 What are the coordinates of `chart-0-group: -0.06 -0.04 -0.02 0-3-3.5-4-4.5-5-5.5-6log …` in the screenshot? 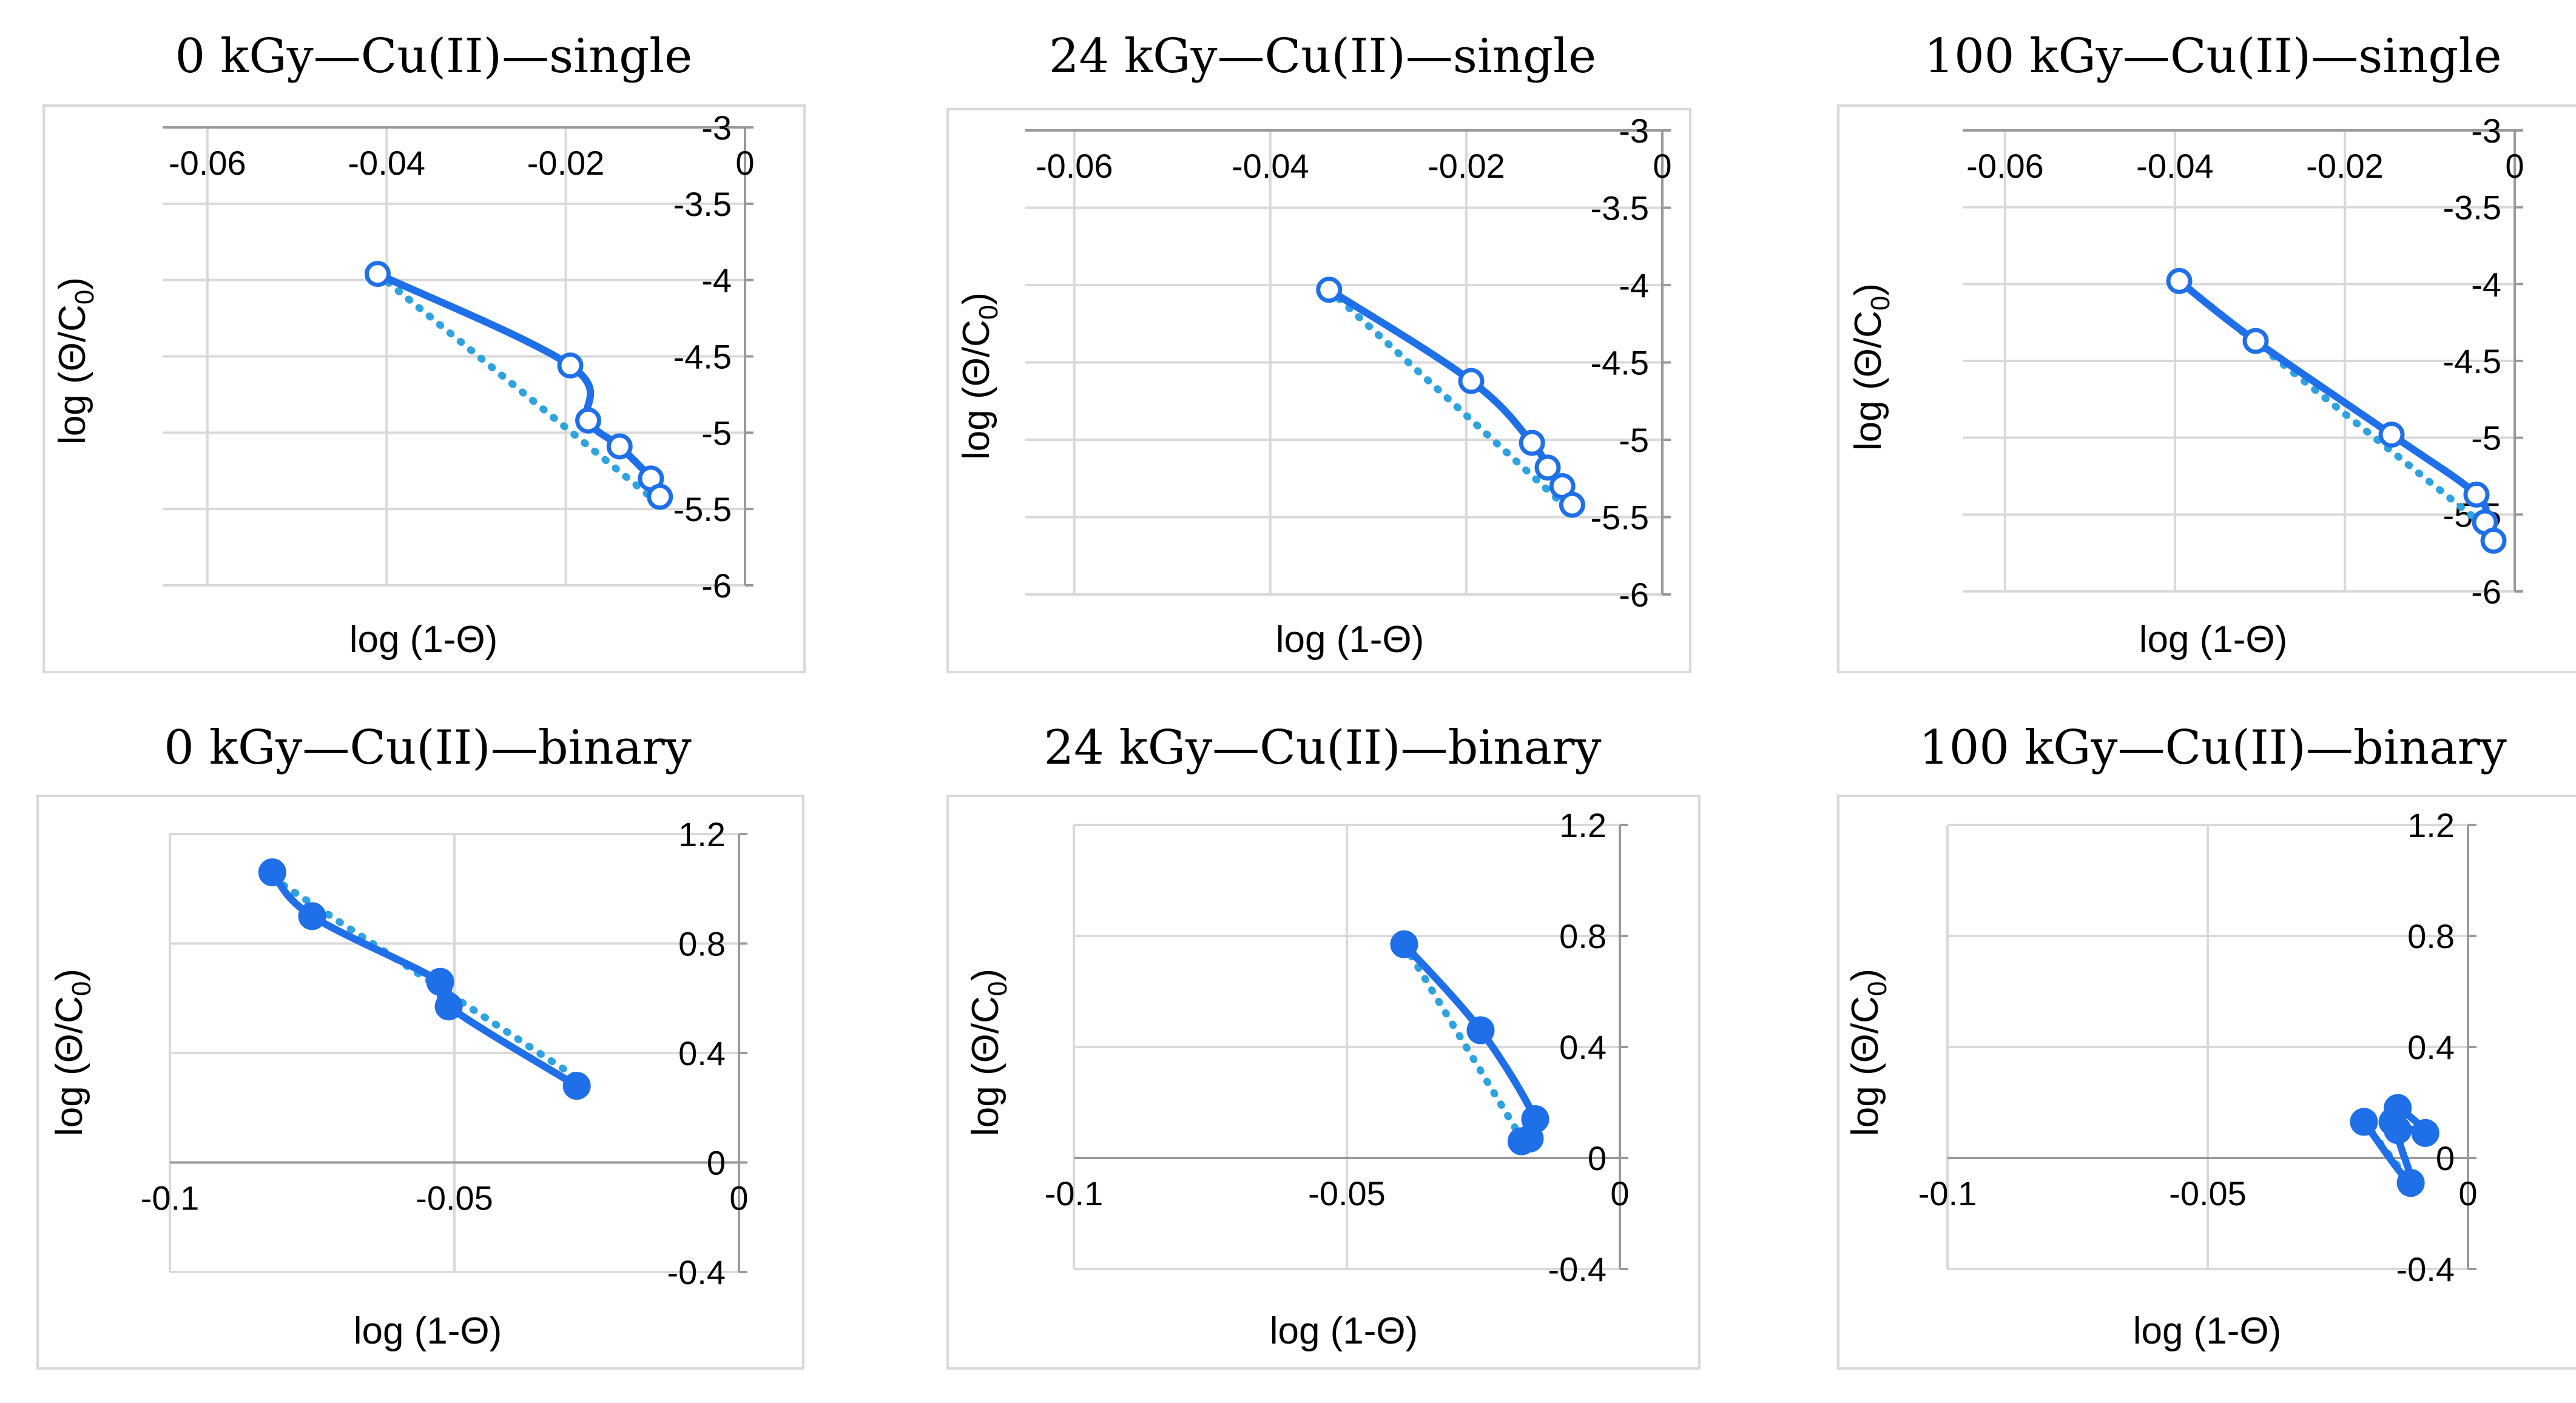 It's located at (403, 385).